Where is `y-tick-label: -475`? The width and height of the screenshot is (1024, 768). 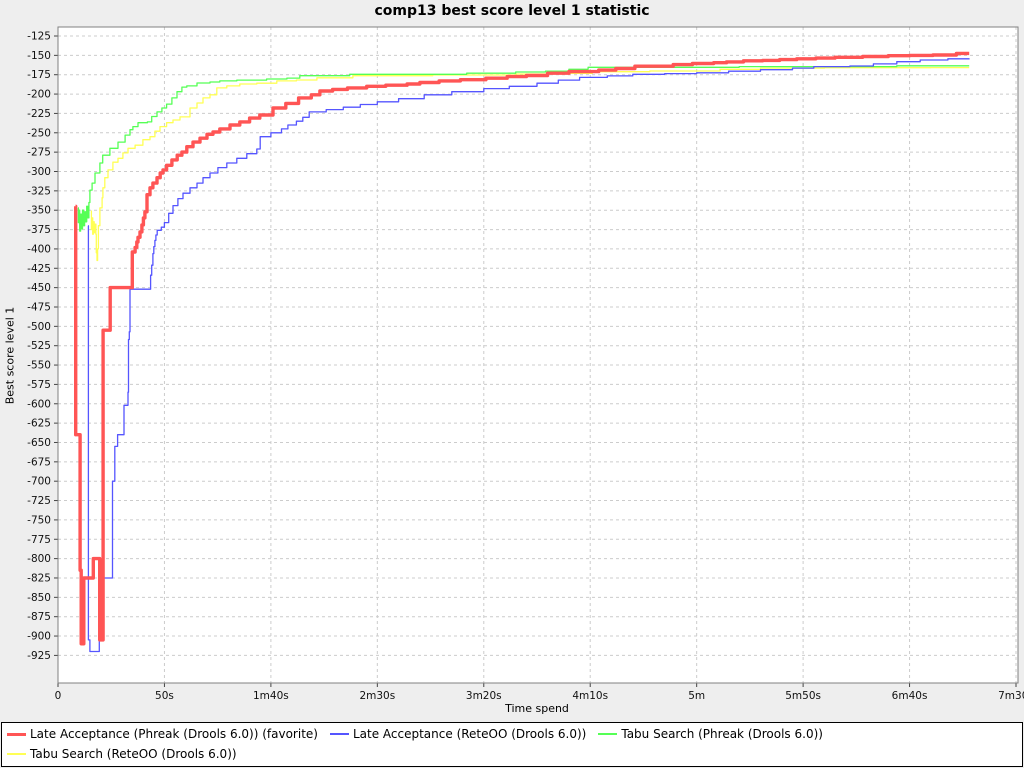 y-tick-label: -475 is located at coordinates (39, 307).